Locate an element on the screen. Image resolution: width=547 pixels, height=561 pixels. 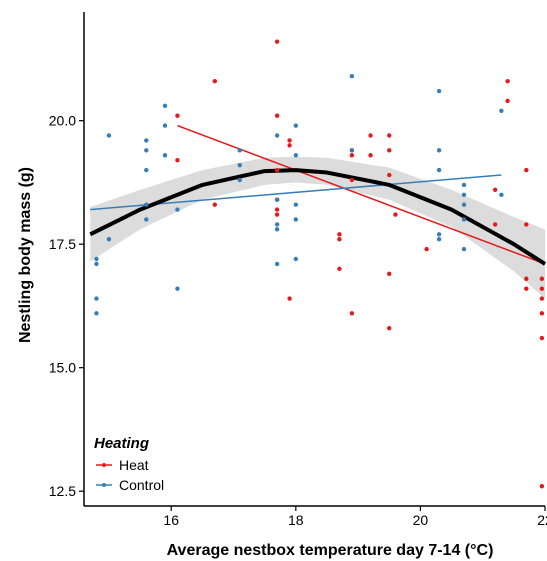
legend: Heating Heat Control is located at coordinates (129, 464).